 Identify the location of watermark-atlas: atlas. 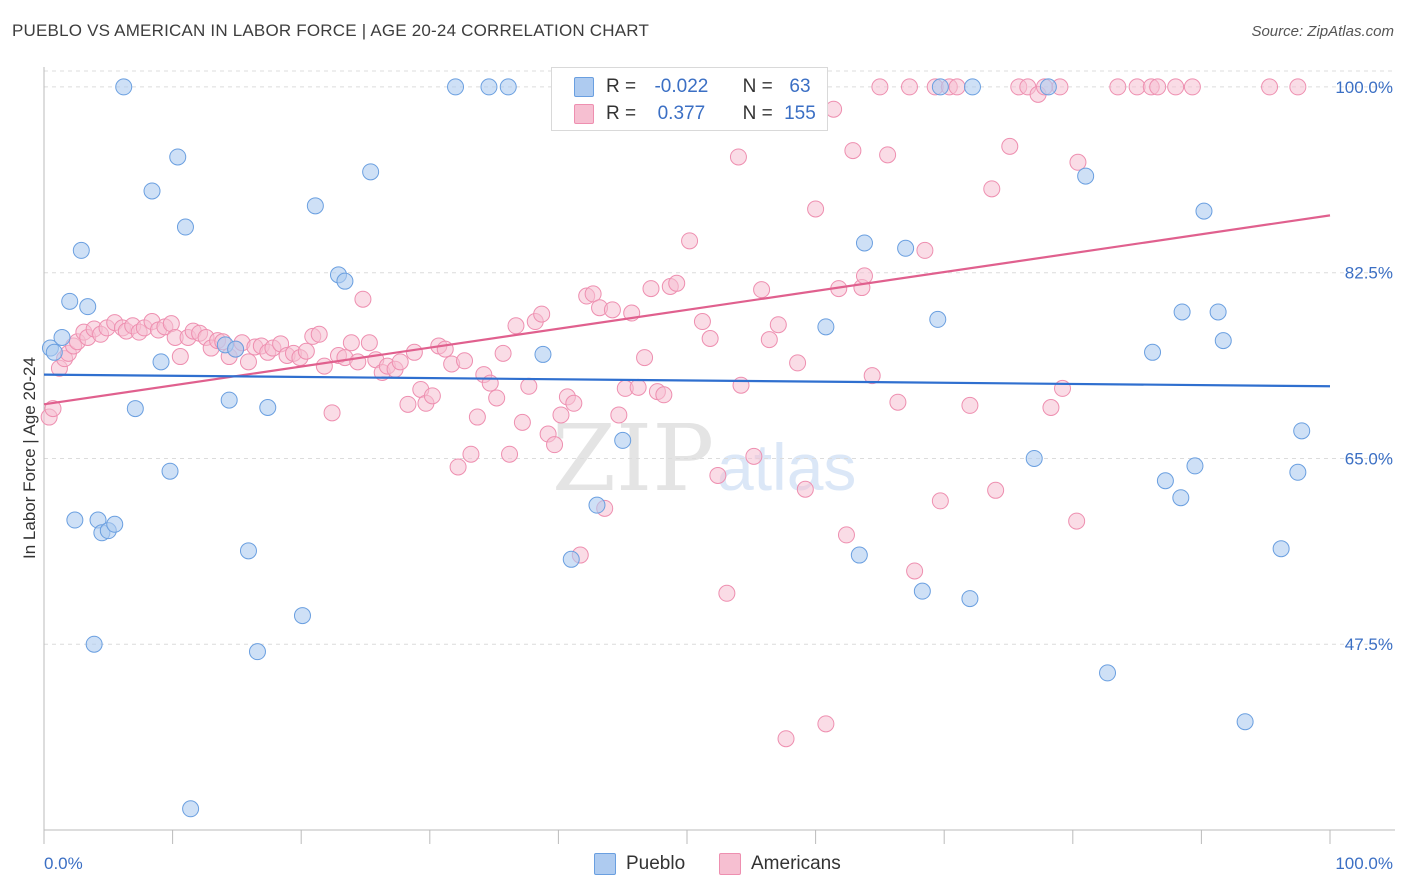
(786, 467).